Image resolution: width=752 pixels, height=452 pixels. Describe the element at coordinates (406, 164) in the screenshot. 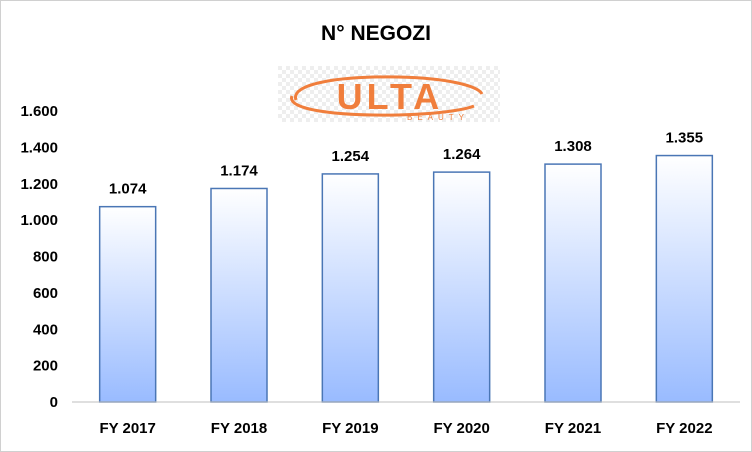

I see `data-labels: 1.074 1.174 1.254 1.264 1.308 1.355` at that location.